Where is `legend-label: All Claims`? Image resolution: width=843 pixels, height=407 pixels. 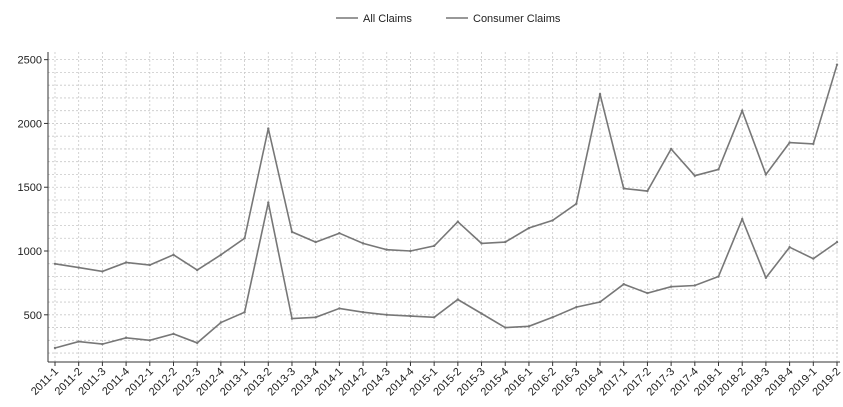
legend-label: All Claims is located at coordinates (387, 19).